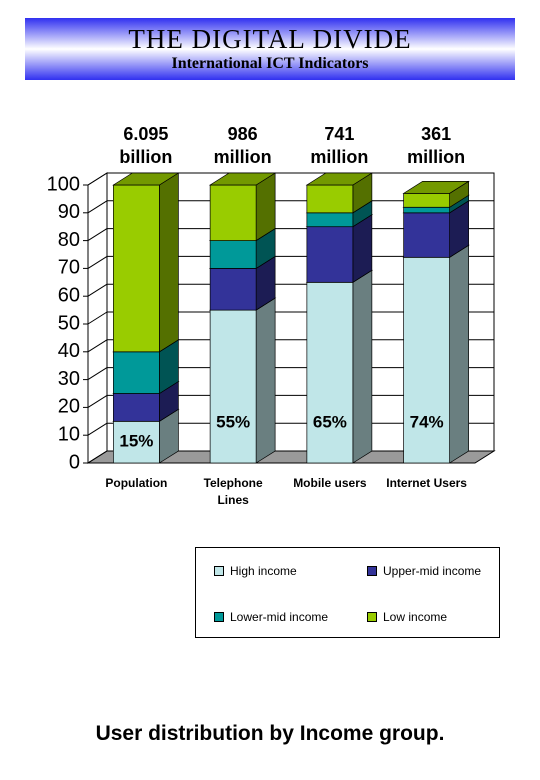 This screenshot has width=540, height=780. What do you see at coordinates (69, 379) in the screenshot?
I see `y-tick-label: 30` at bounding box center [69, 379].